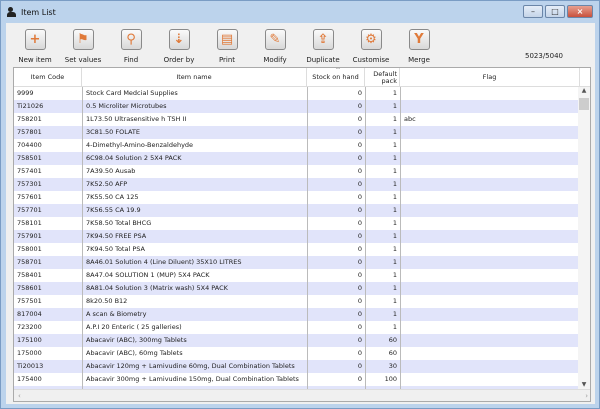  Describe the element at coordinates (29, 197) in the screenshot. I see `cell-item-code: 757601` at that location.